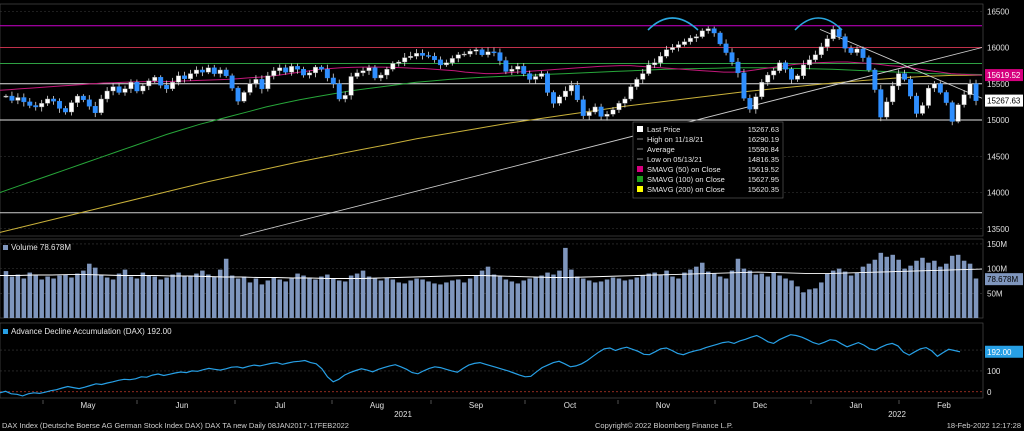 This screenshot has height=431, width=1024. I want to click on sma-50-line, so click(491, 76).